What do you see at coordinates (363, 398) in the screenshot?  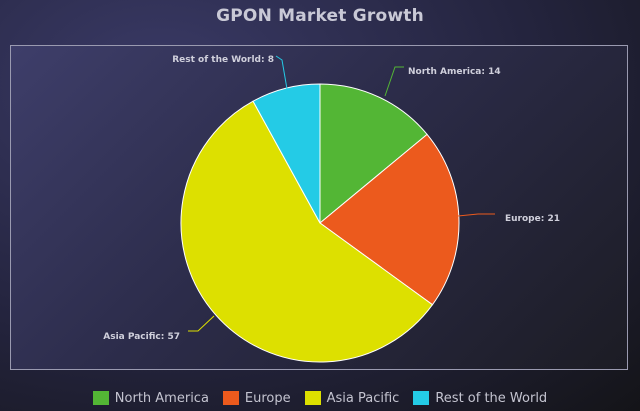 I see `legend-label: Asia Pacific` at bounding box center [363, 398].